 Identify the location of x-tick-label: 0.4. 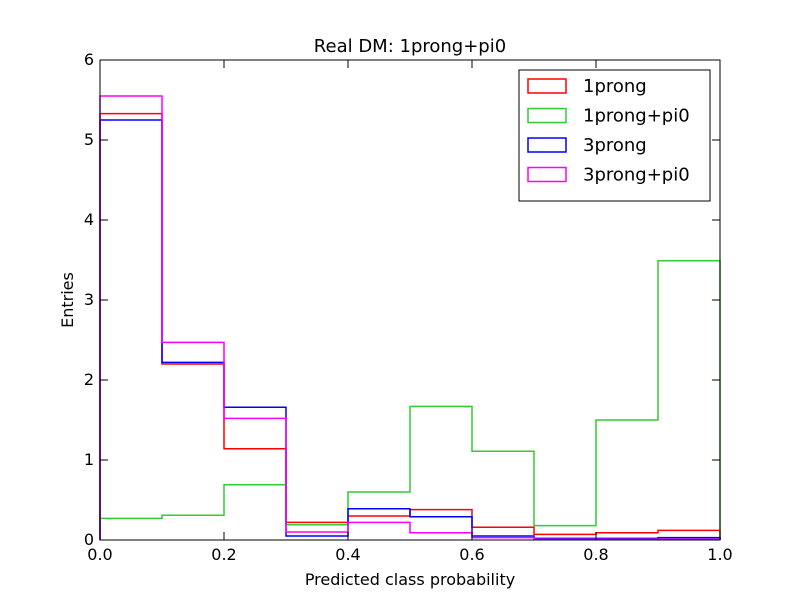
(347, 554).